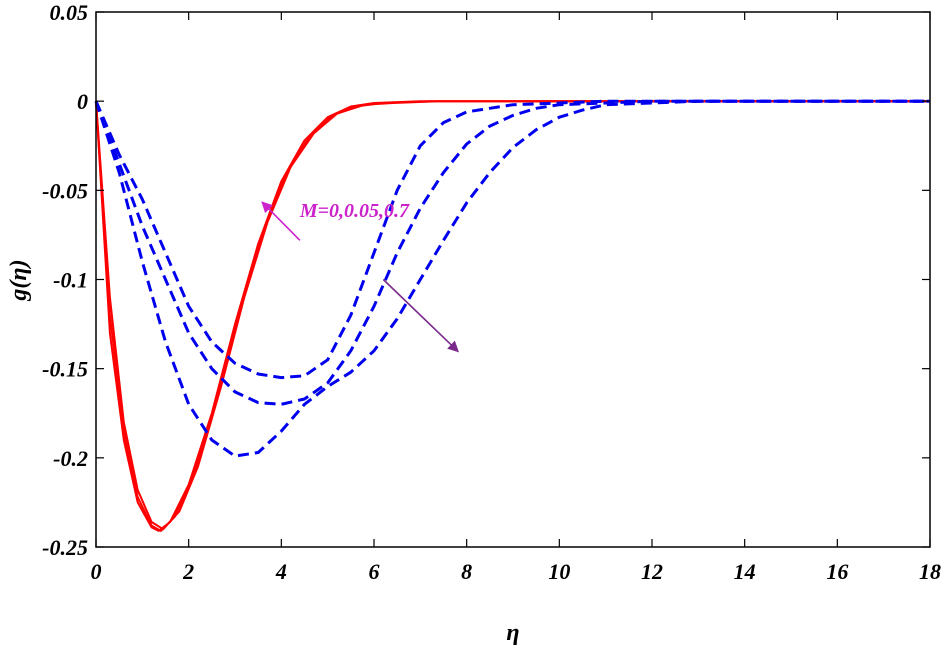 This screenshot has height=656, width=948. Describe the element at coordinates (281, 571) in the screenshot. I see `x-tick-label: 4` at that location.